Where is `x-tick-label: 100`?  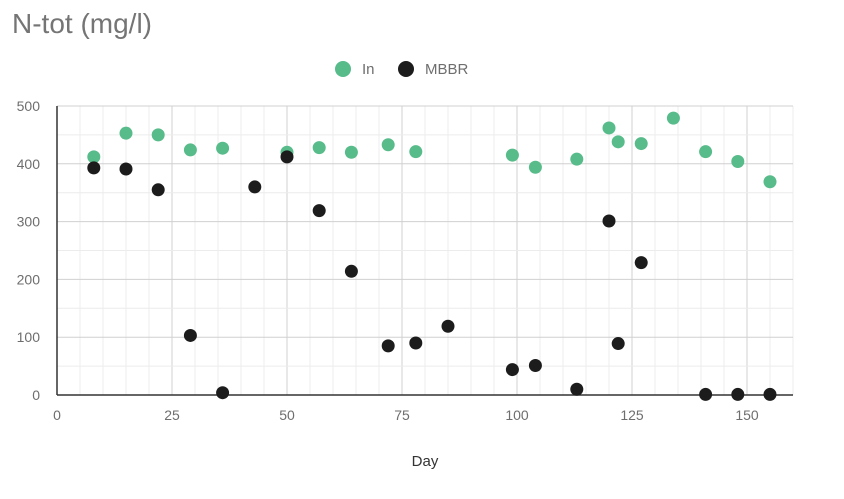
x-tick-label: 100 is located at coordinates (517, 415).